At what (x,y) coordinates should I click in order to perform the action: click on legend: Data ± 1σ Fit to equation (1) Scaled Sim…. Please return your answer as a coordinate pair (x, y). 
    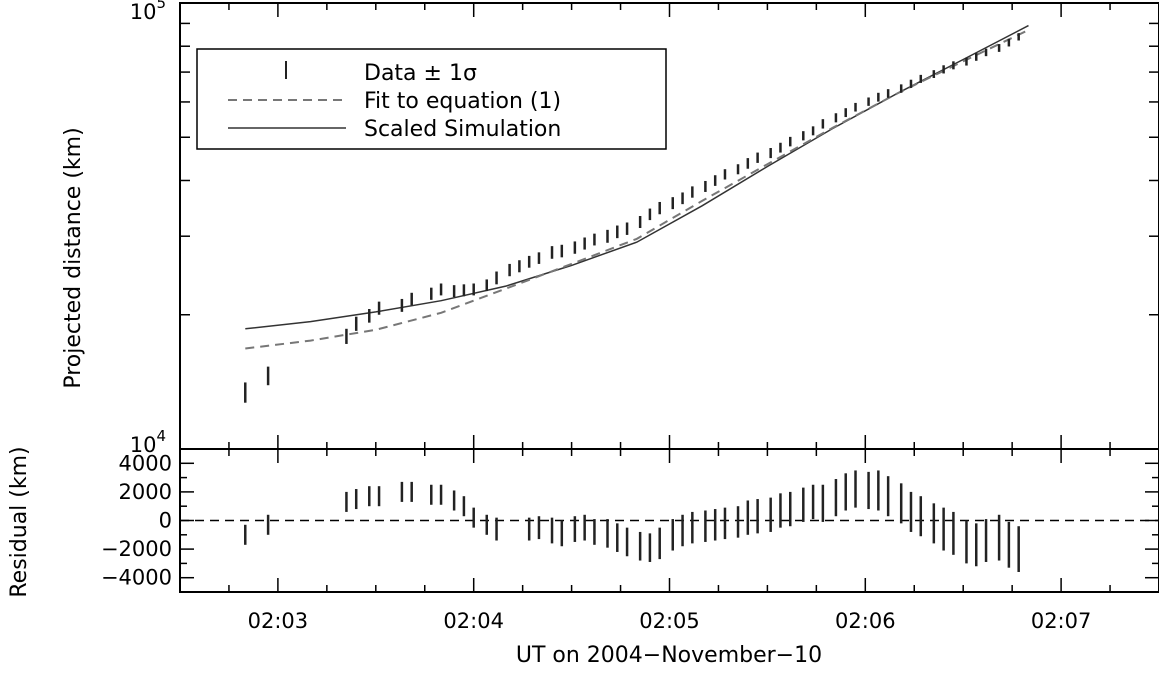
    Looking at the image, I should click on (431, 99).